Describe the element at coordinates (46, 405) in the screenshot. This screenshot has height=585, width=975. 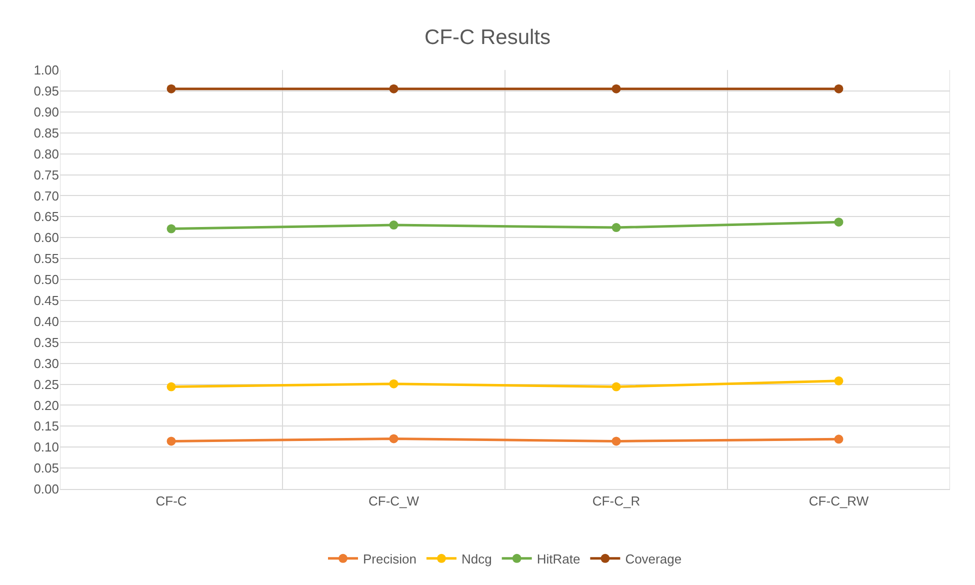
I see `y-tick-label: 0.20` at that location.